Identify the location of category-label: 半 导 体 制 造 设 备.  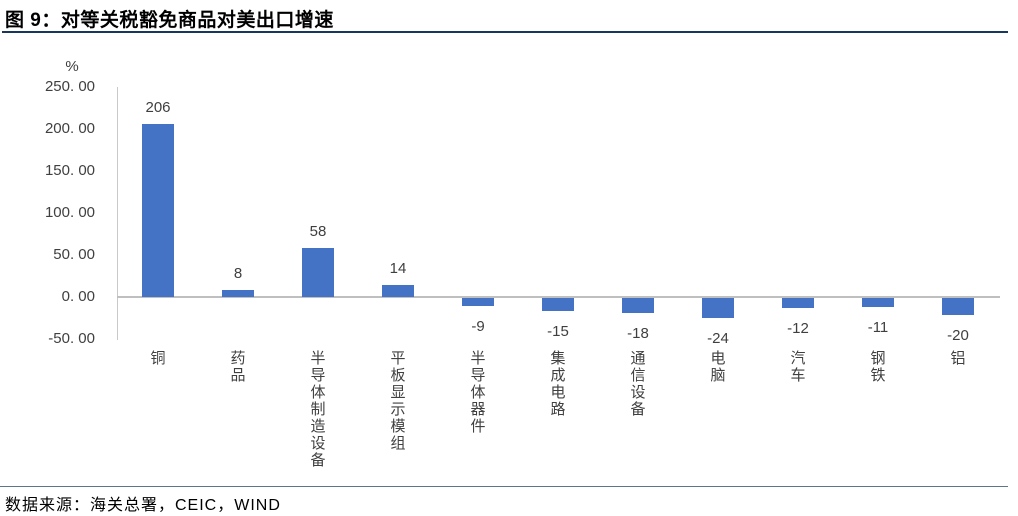
(318, 410).